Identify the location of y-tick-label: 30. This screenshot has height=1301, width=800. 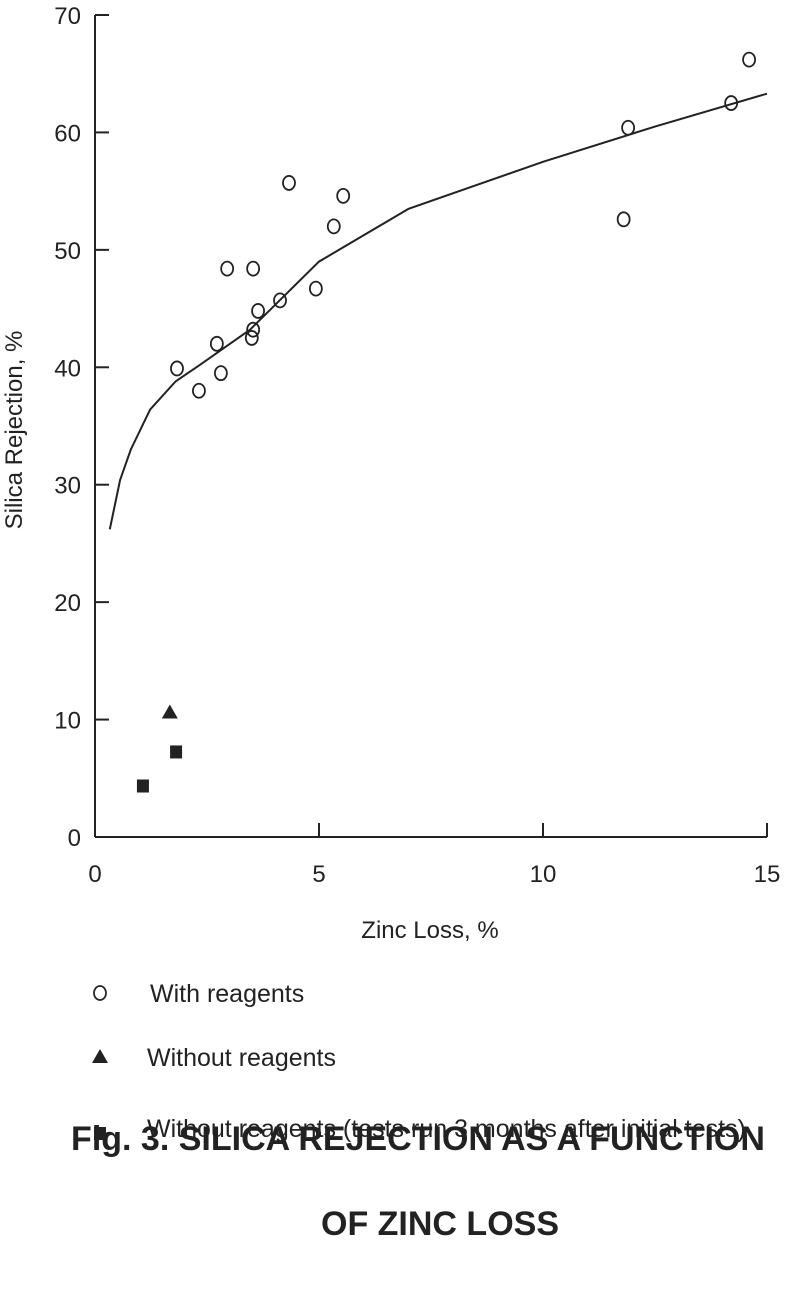
(67, 486).